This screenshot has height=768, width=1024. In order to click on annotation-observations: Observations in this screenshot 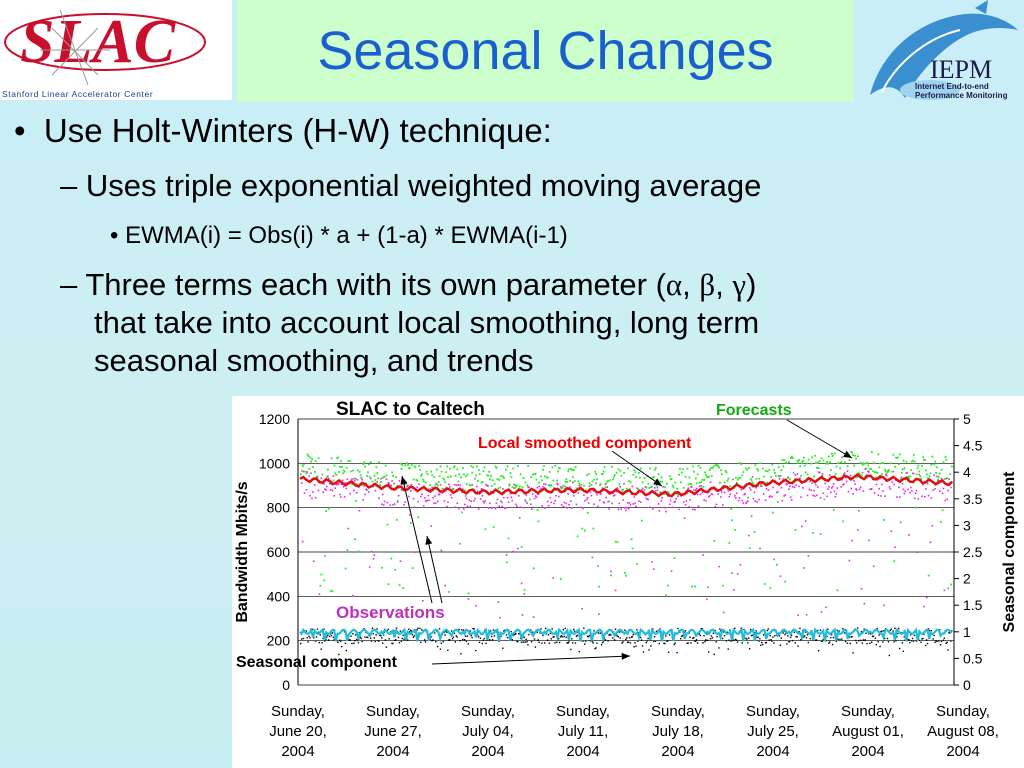, I will do `click(390, 612)`.